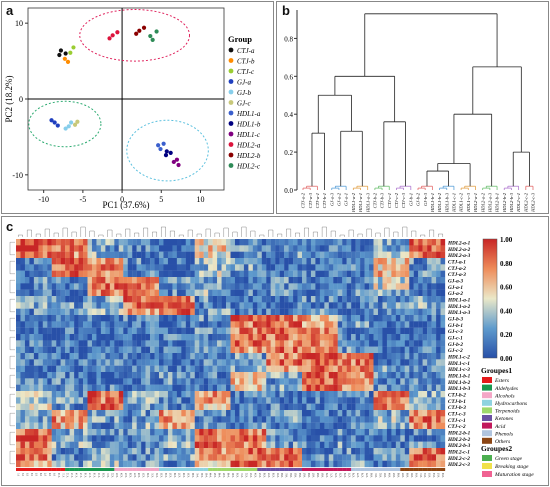  Describe the element at coordinates (455, 288) in the screenshot. I see `heatmap-row-label: GJ-a-1` at that location.